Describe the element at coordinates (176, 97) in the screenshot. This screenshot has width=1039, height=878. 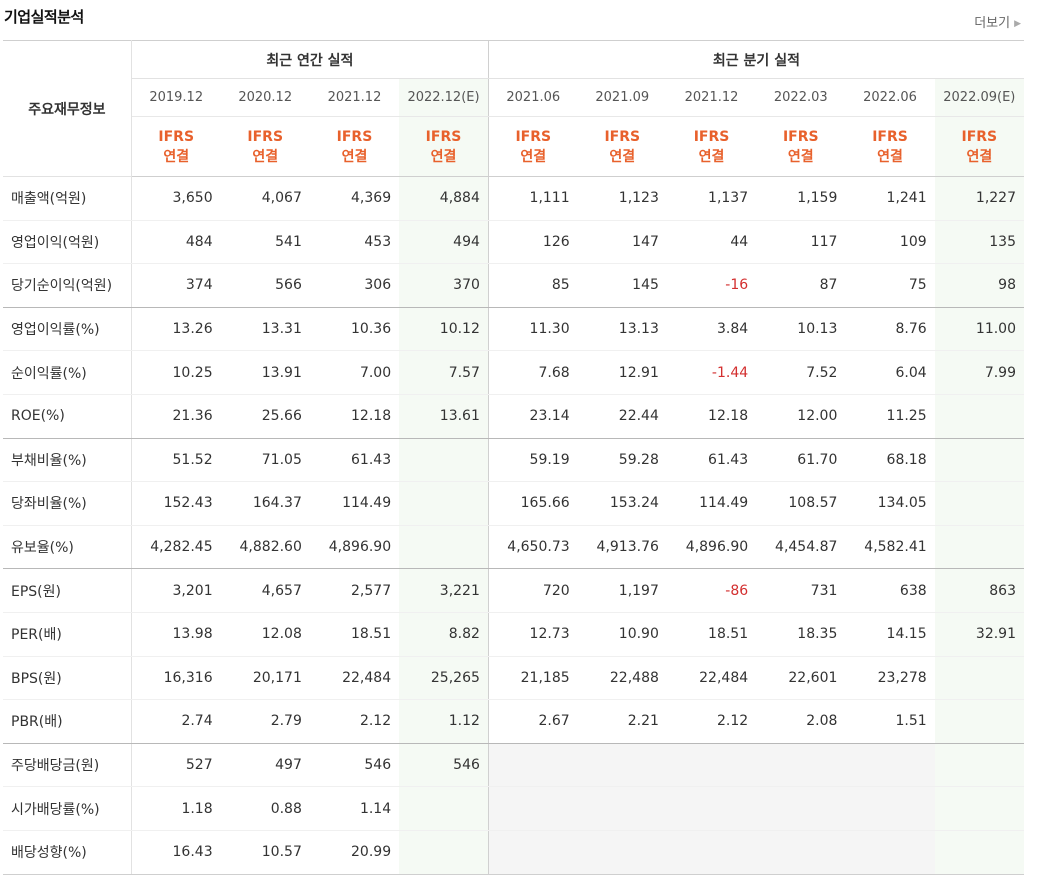
I see `period-header: 2019.12` at that location.